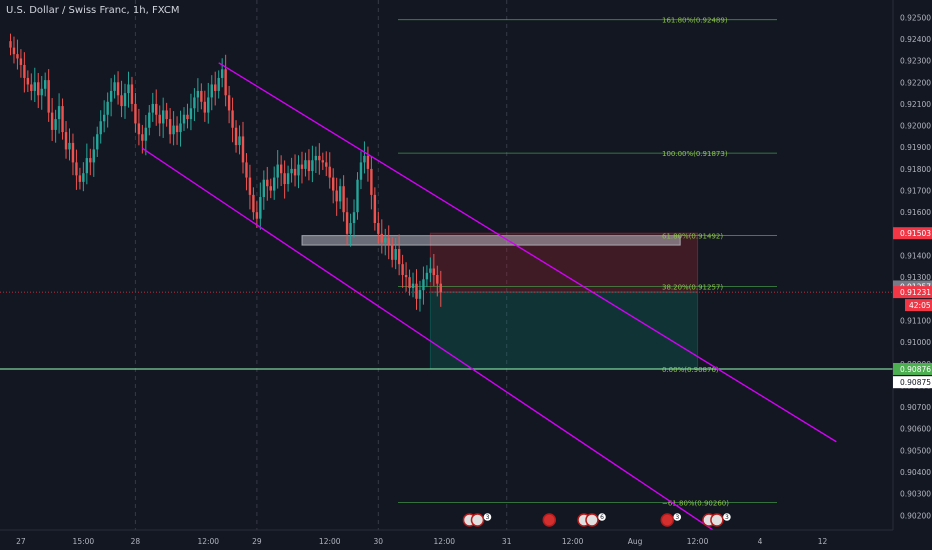 The image size is (932, 550). I want to click on fib-level-label: 161.80%(0.92489), so click(695, 21).